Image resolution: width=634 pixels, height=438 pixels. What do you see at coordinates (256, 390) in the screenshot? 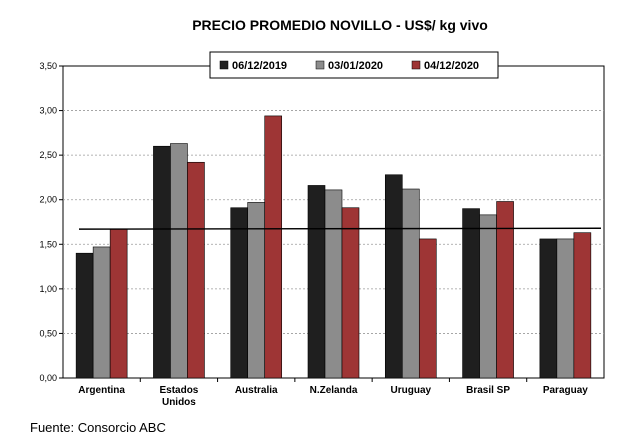
I see `x-tick-label: Australia` at bounding box center [256, 390].